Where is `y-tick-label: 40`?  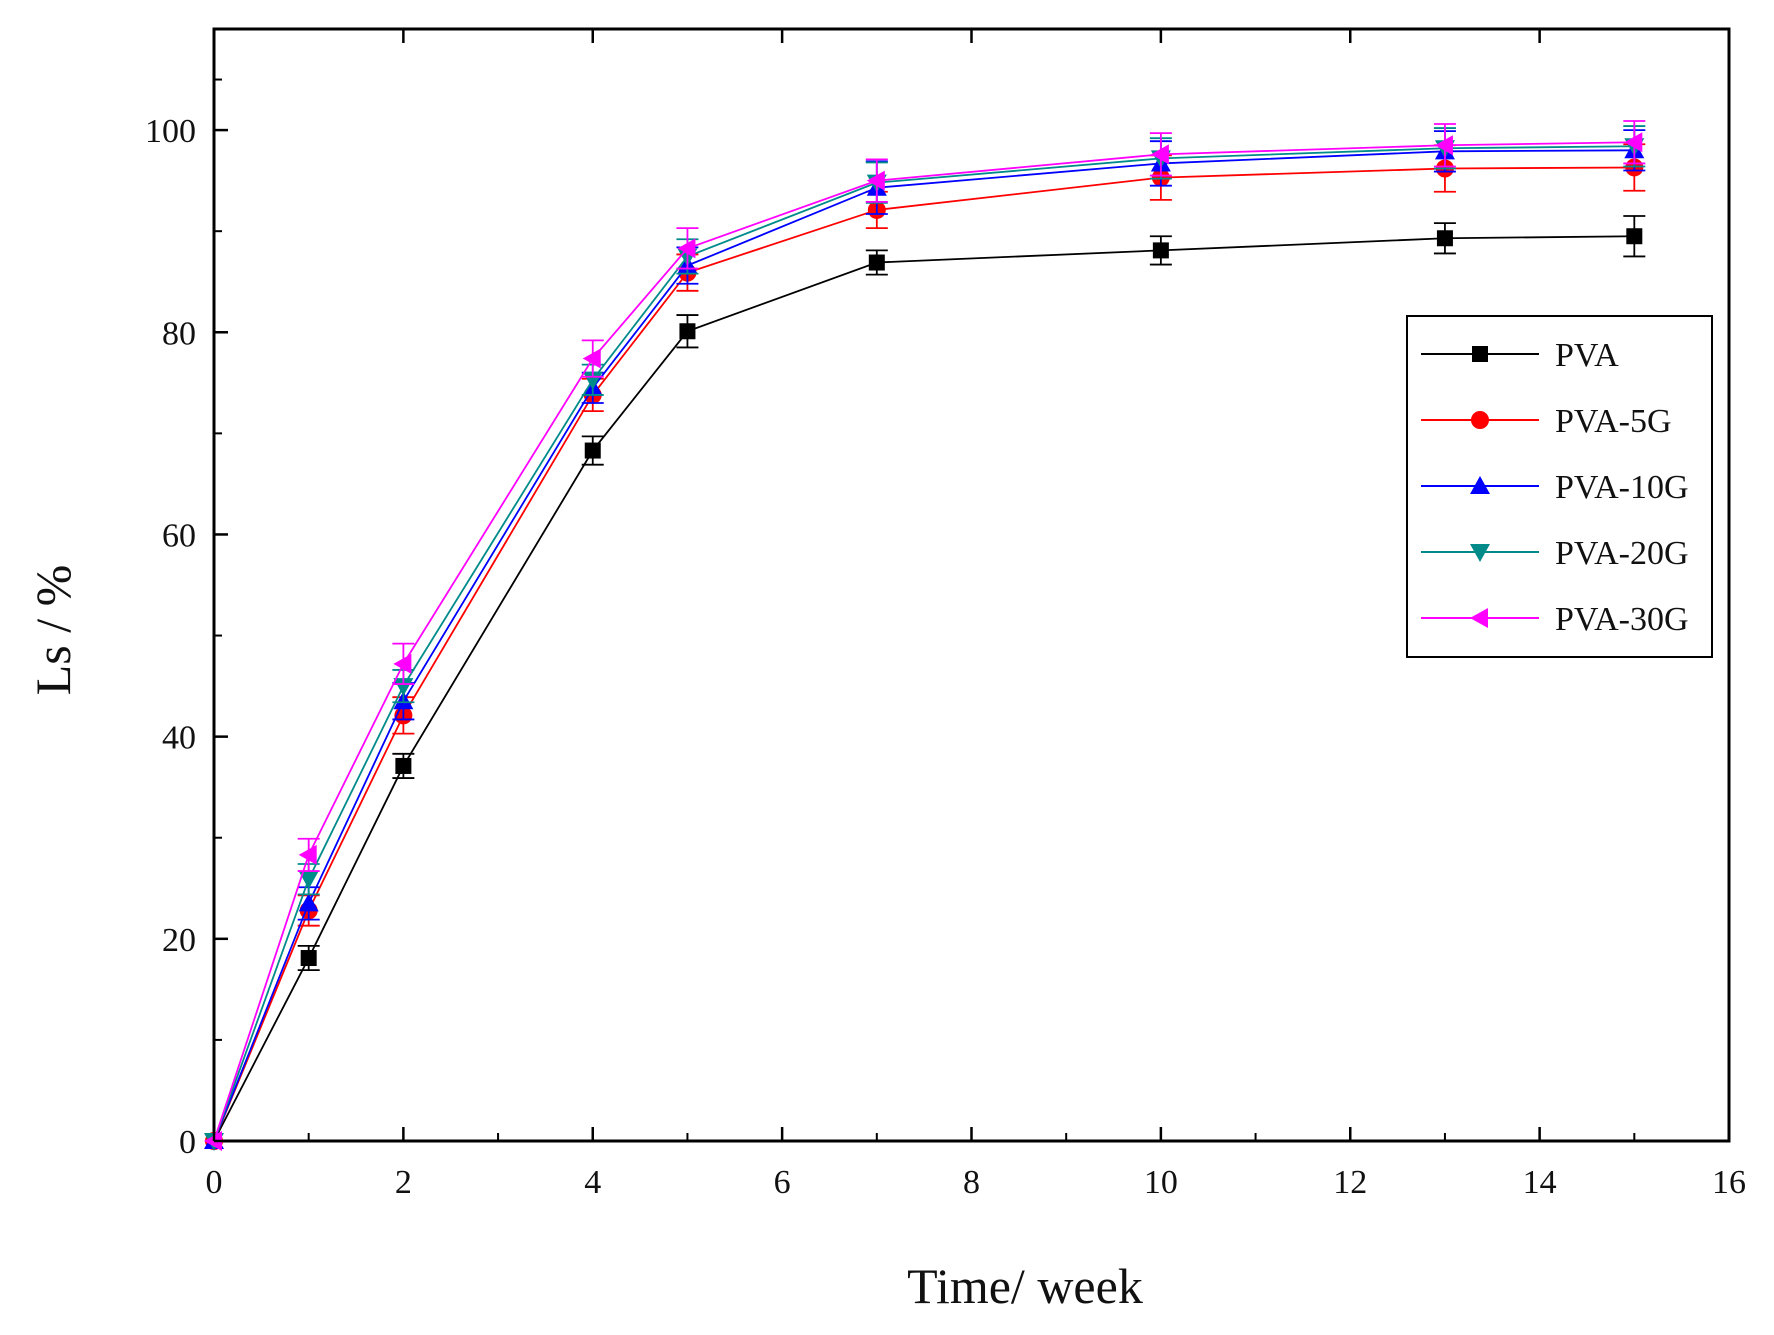
y-tick-label: 40 is located at coordinates (179, 738).